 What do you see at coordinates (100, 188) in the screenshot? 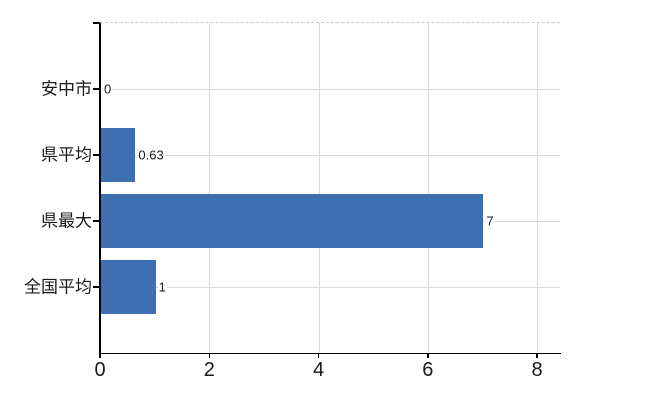
I see `y-axis-line` at bounding box center [100, 188].